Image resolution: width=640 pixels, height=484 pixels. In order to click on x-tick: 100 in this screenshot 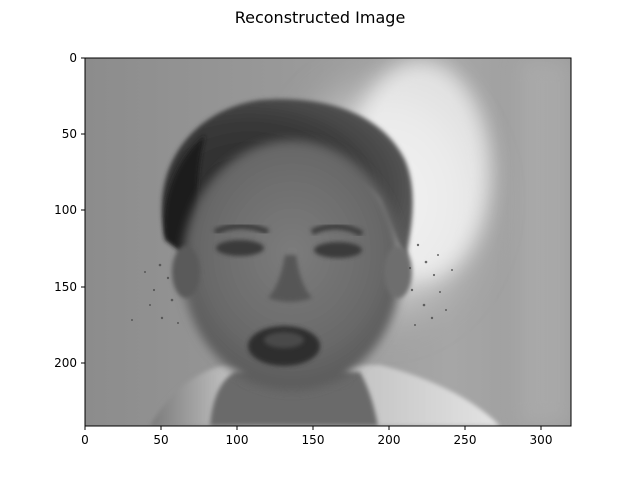, I will do `click(237, 436)`.